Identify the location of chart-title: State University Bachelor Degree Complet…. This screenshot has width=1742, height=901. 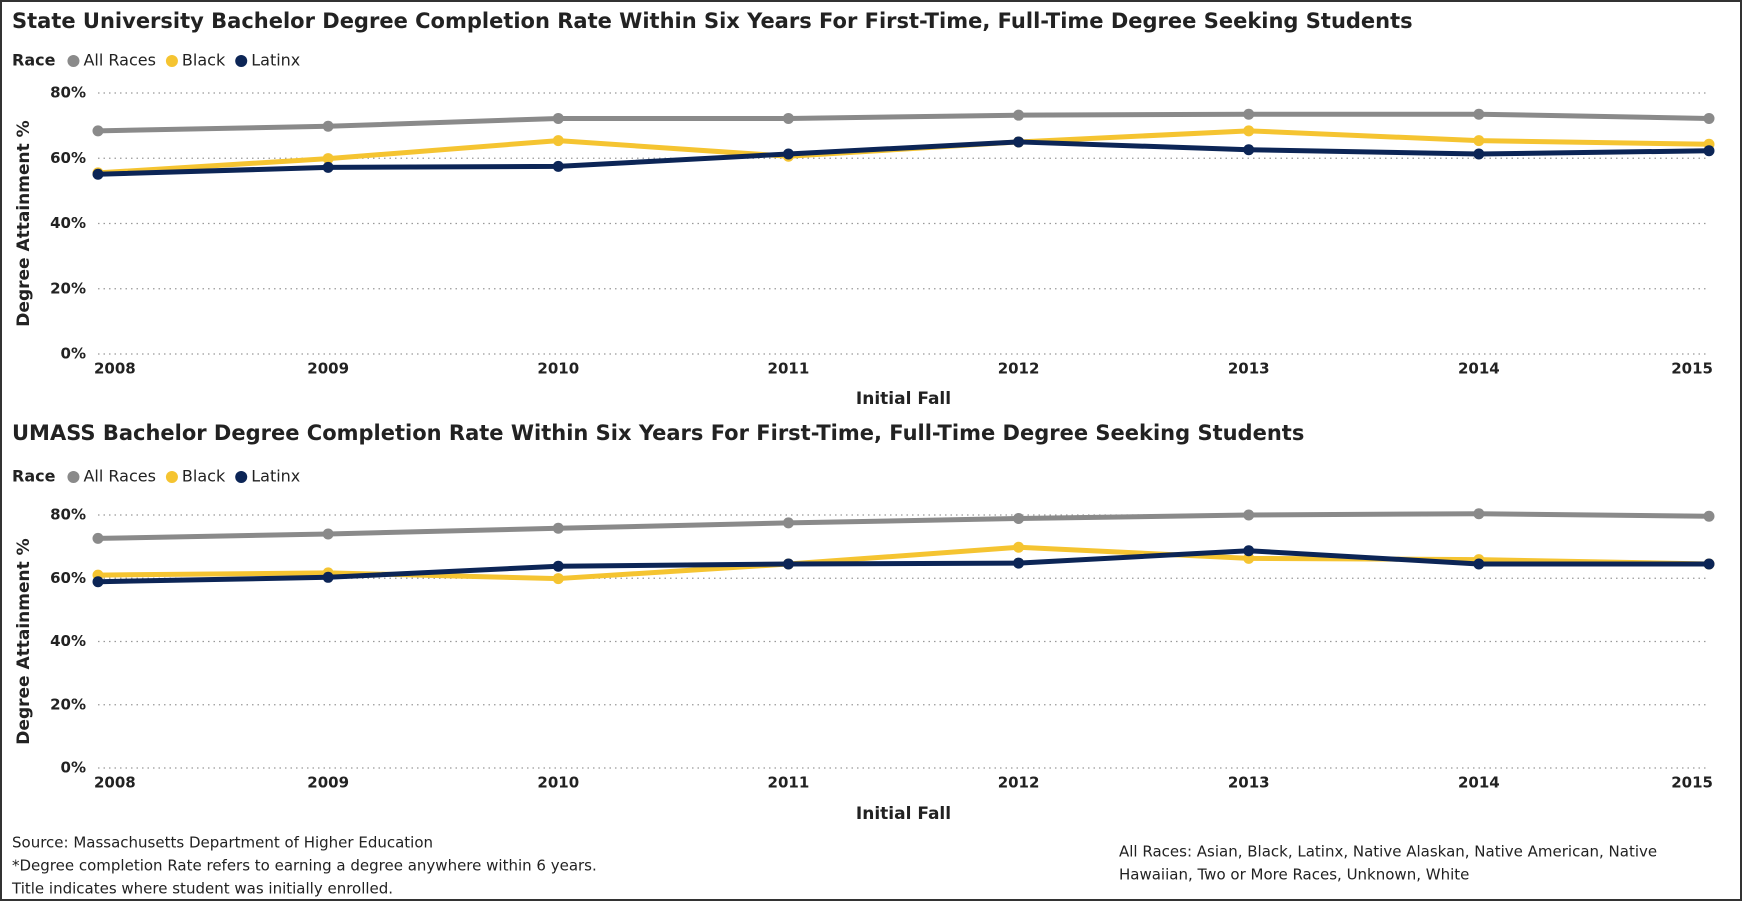
(712, 21).